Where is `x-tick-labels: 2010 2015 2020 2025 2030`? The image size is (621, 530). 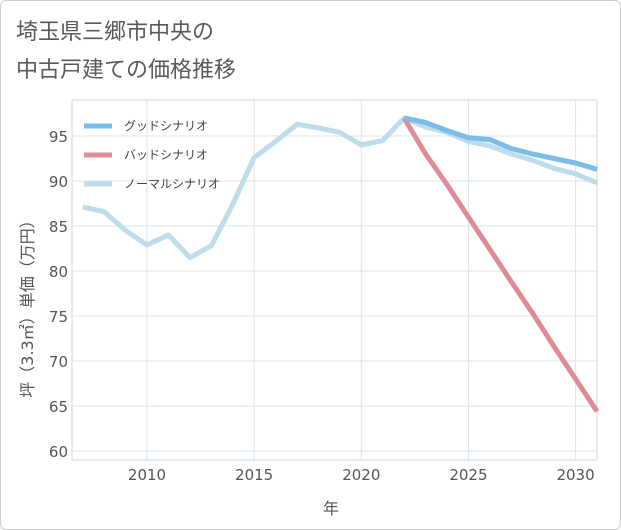 x-tick-labels: 2010 2015 2020 2025 2030 is located at coordinates (361, 475).